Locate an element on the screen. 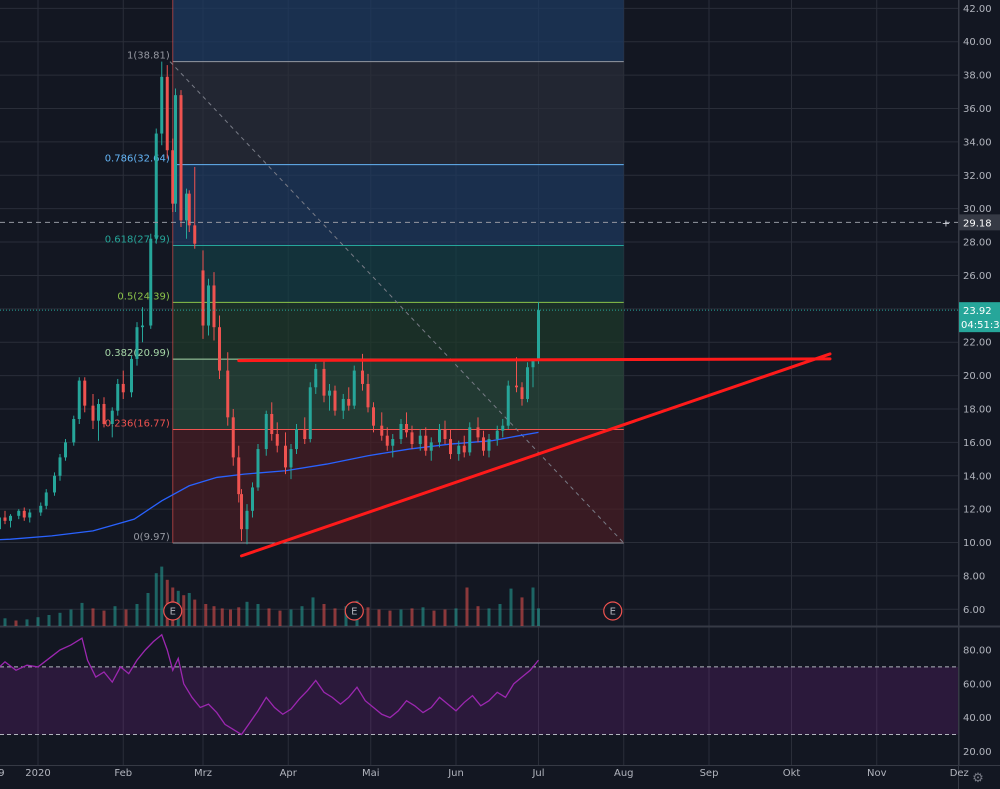  price-tick-label: 8.00 is located at coordinates (974, 576).